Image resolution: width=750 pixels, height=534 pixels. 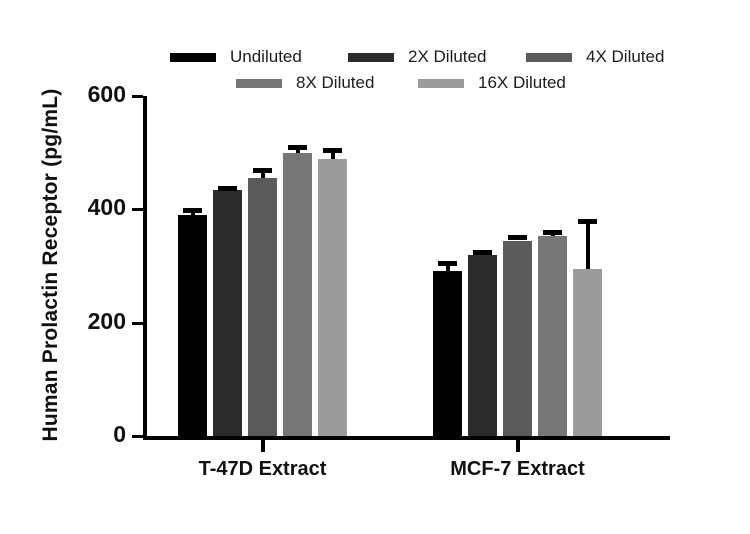 I want to click on legend-item-undiluted: Undiluted, so click(x=259, y=57).